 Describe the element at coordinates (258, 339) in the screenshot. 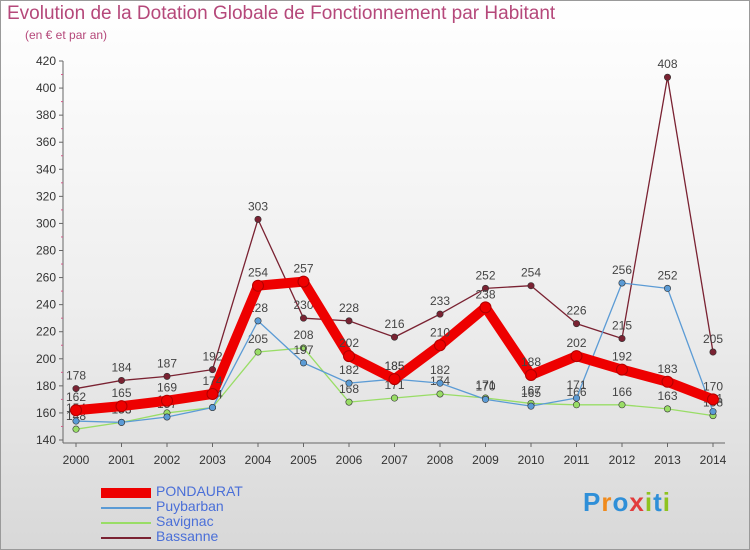

I see `data-label: 205` at that location.